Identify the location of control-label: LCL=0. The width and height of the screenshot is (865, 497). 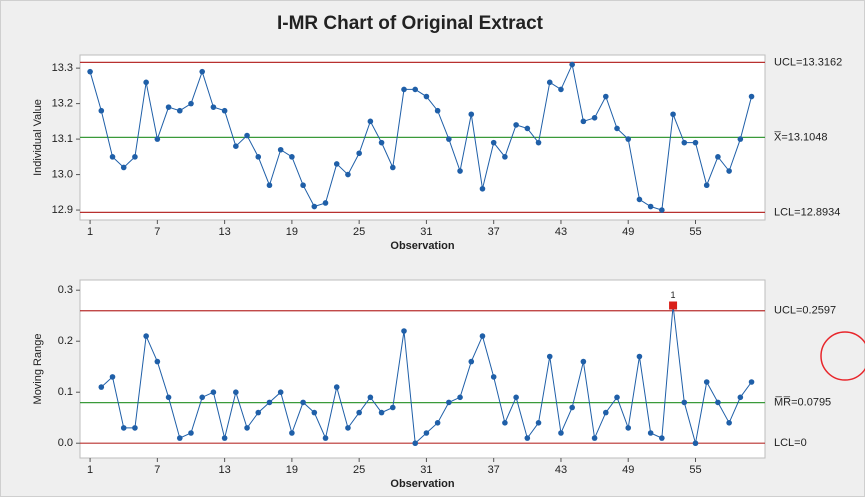
(790, 443).